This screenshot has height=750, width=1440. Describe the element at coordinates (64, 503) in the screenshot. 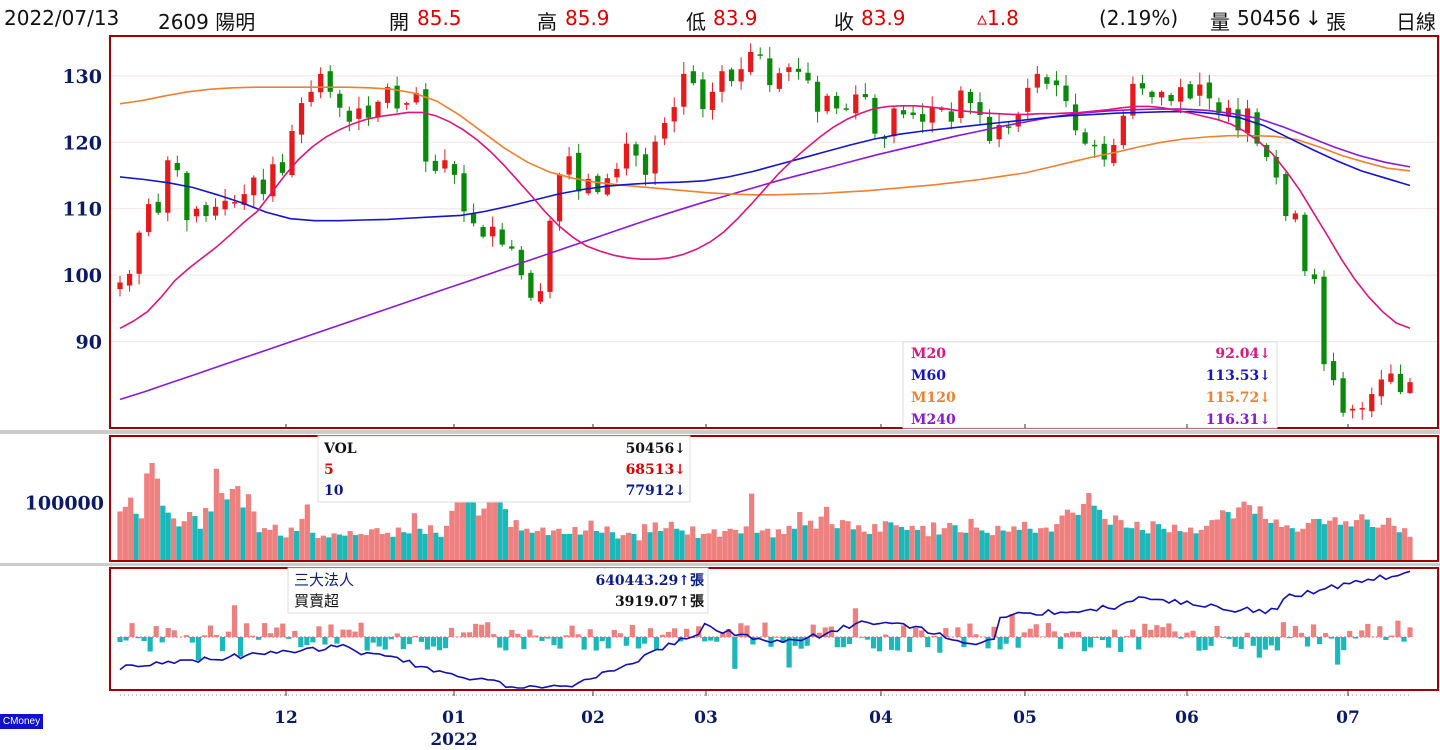

I see `volume-tick-label: 100000` at that location.